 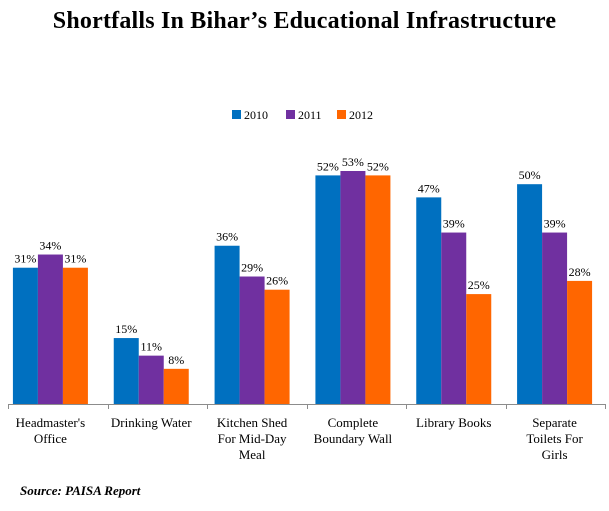 What do you see at coordinates (151, 422) in the screenshot?
I see `category-label-1: Drinking Water` at bounding box center [151, 422].